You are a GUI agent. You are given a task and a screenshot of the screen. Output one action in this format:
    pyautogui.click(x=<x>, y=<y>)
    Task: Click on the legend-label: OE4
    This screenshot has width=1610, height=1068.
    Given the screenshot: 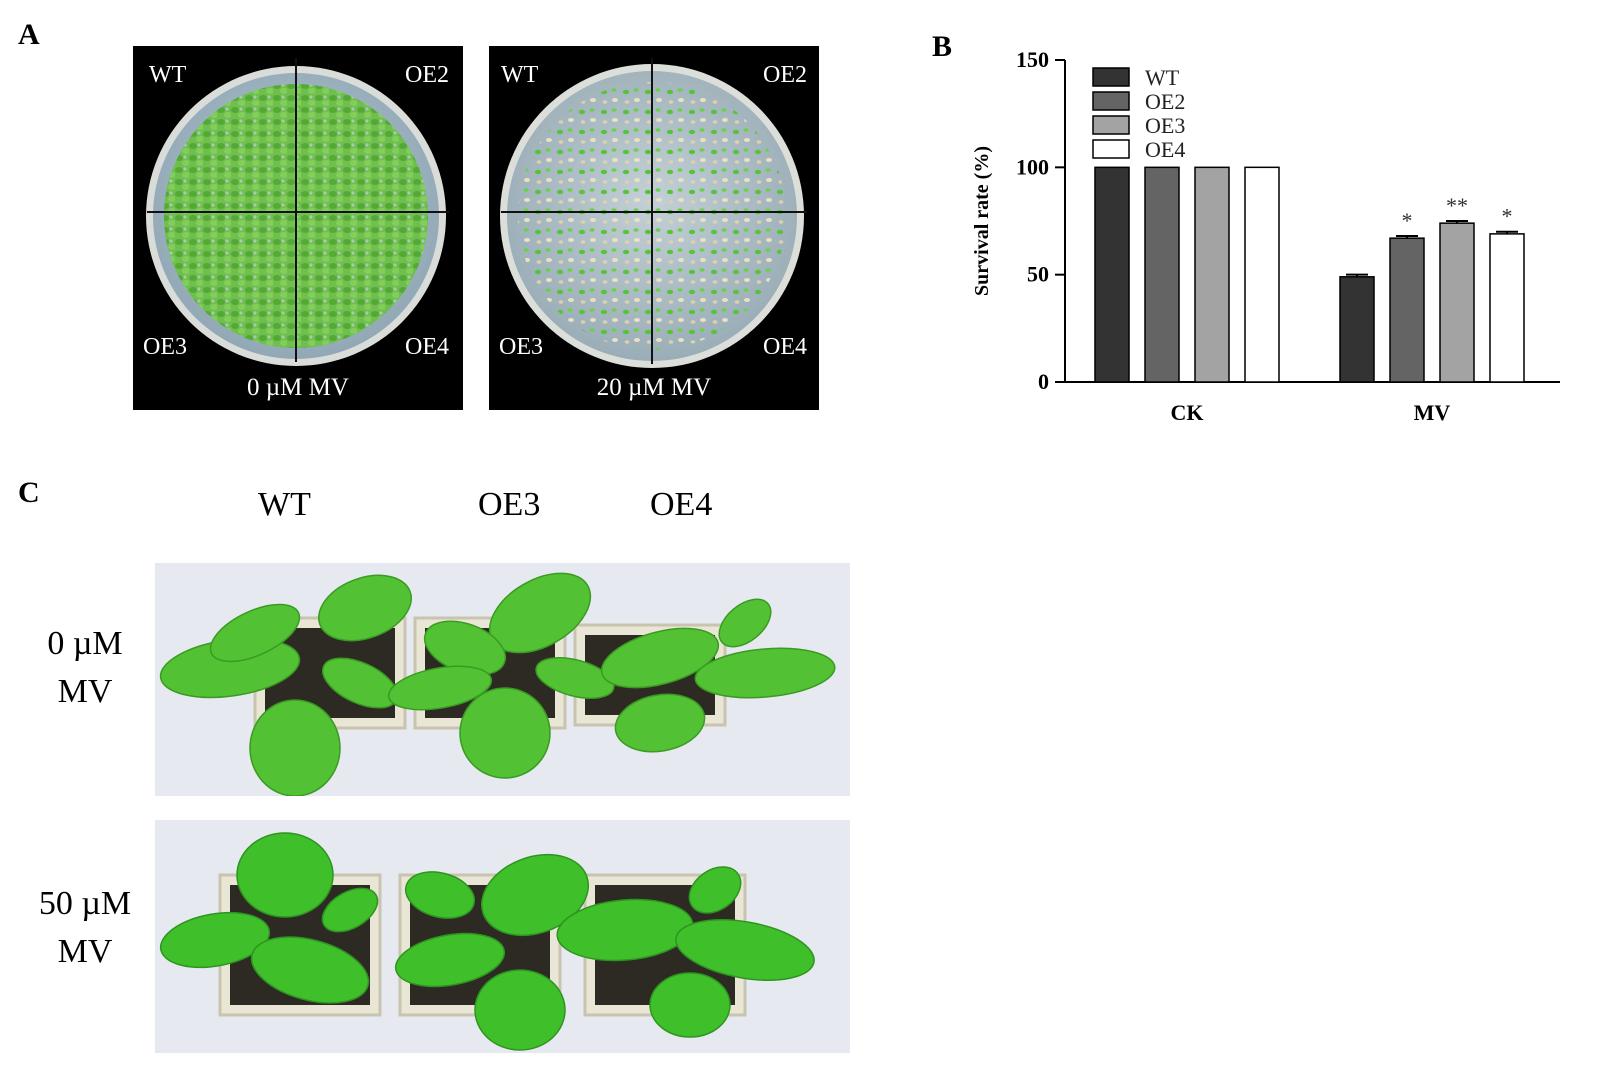 What is the action you would take?
    pyautogui.click(x=1165, y=149)
    